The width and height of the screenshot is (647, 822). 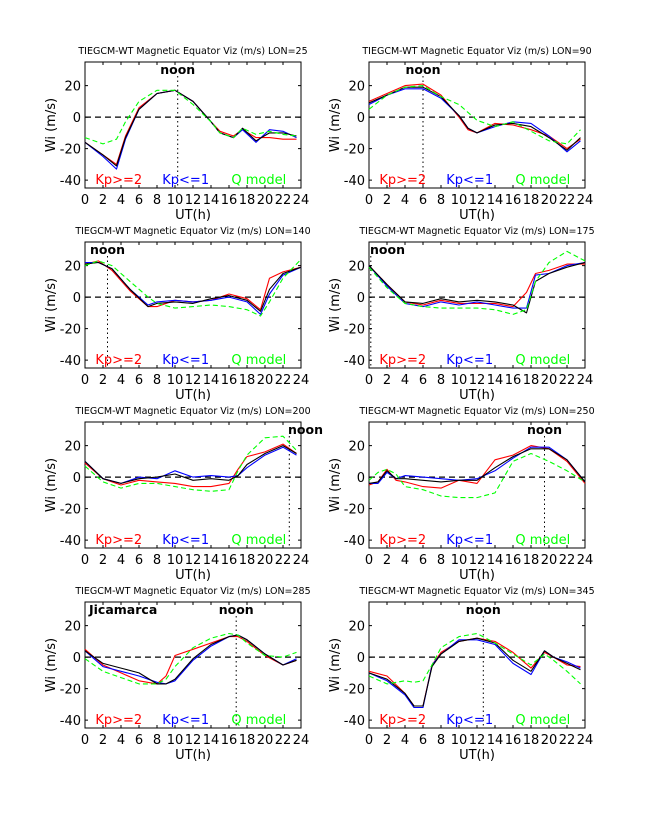 What do you see at coordinates (175, 560) in the screenshot?
I see `x-tick-label: 10` at bounding box center [175, 560].